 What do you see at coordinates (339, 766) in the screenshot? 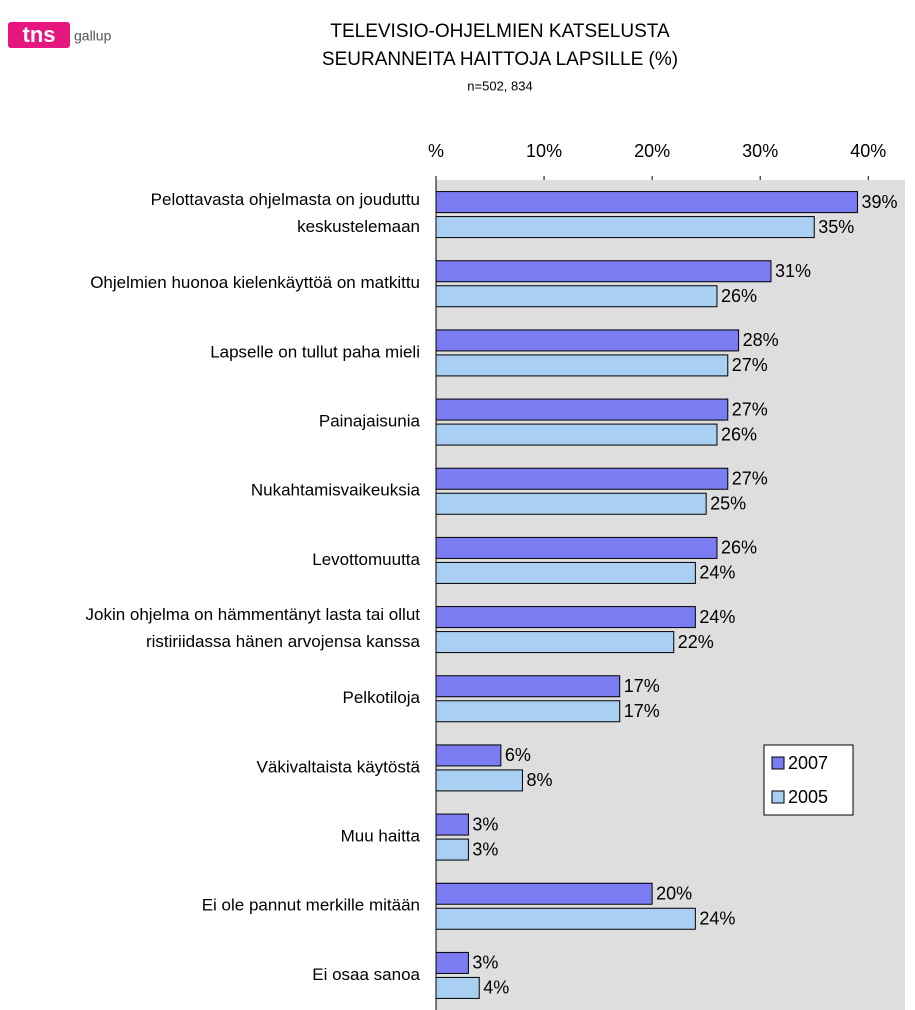
I see `category-label: Väkivaltaista käytöstä` at bounding box center [339, 766].